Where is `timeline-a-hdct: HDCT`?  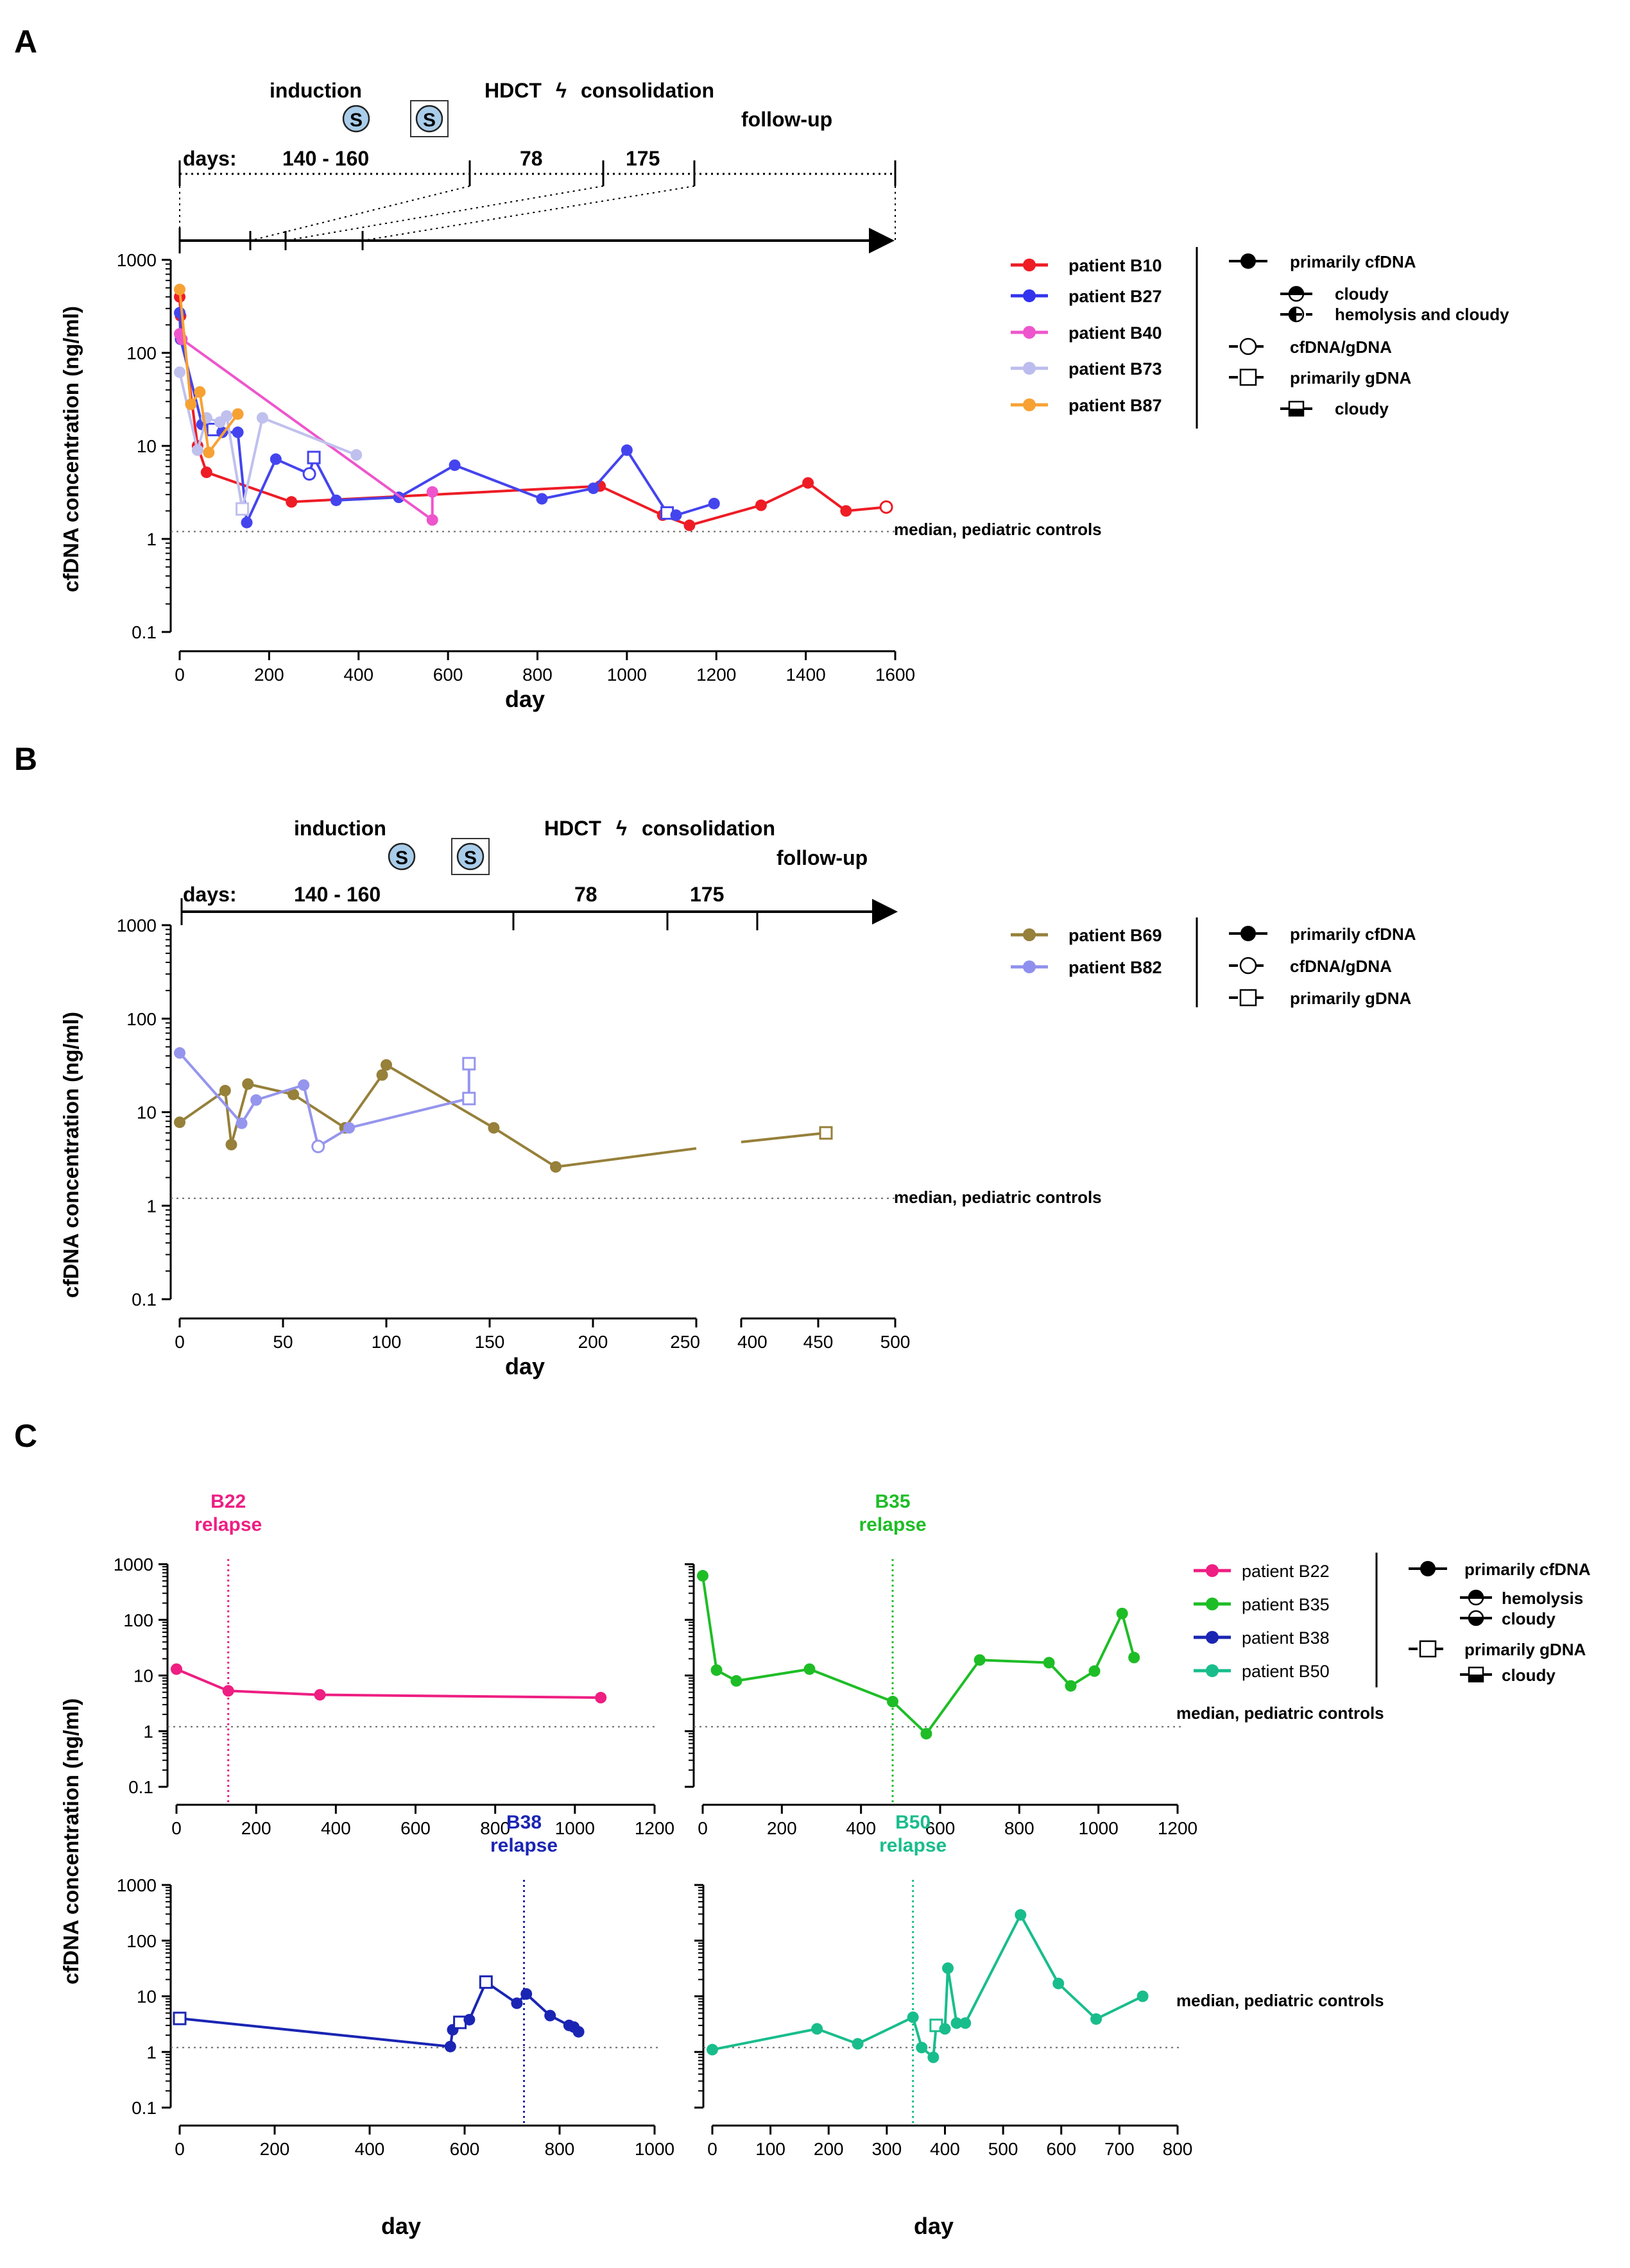
timeline-a-hdct: HDCT is located at coordinates (513, 90).